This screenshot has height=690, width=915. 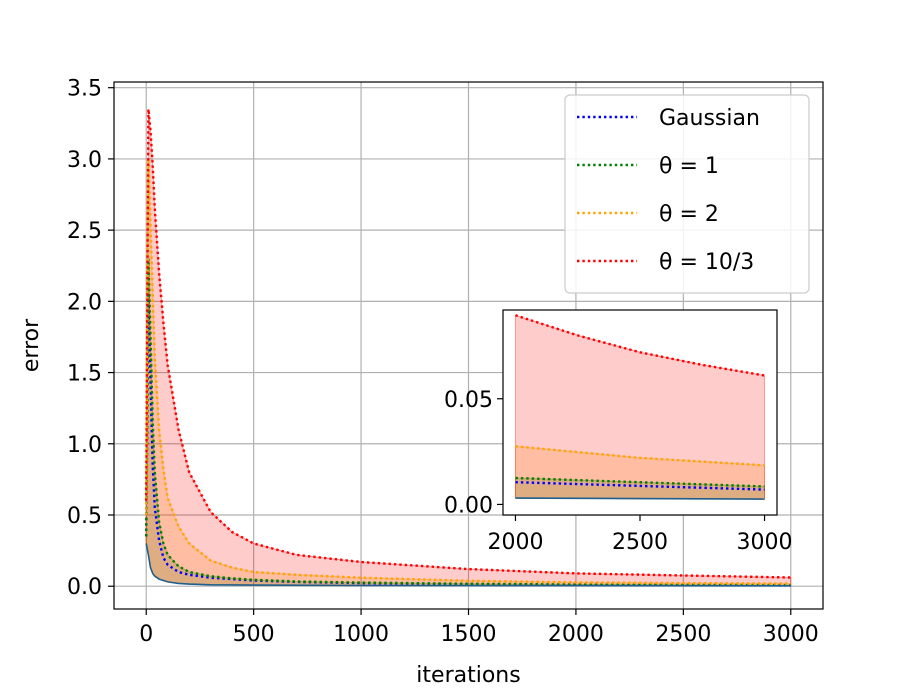 I want to click on y-tick-label: 0.0, so click(x=84, y=587).